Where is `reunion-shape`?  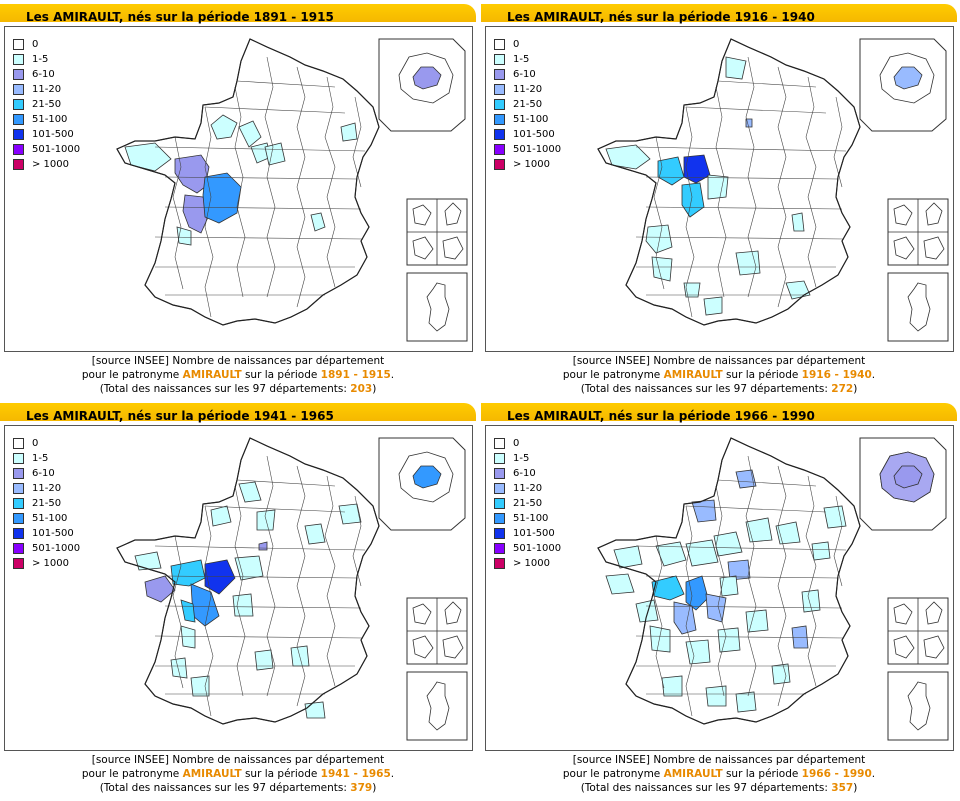 reunion-shape is located at coordinates (453, 248).